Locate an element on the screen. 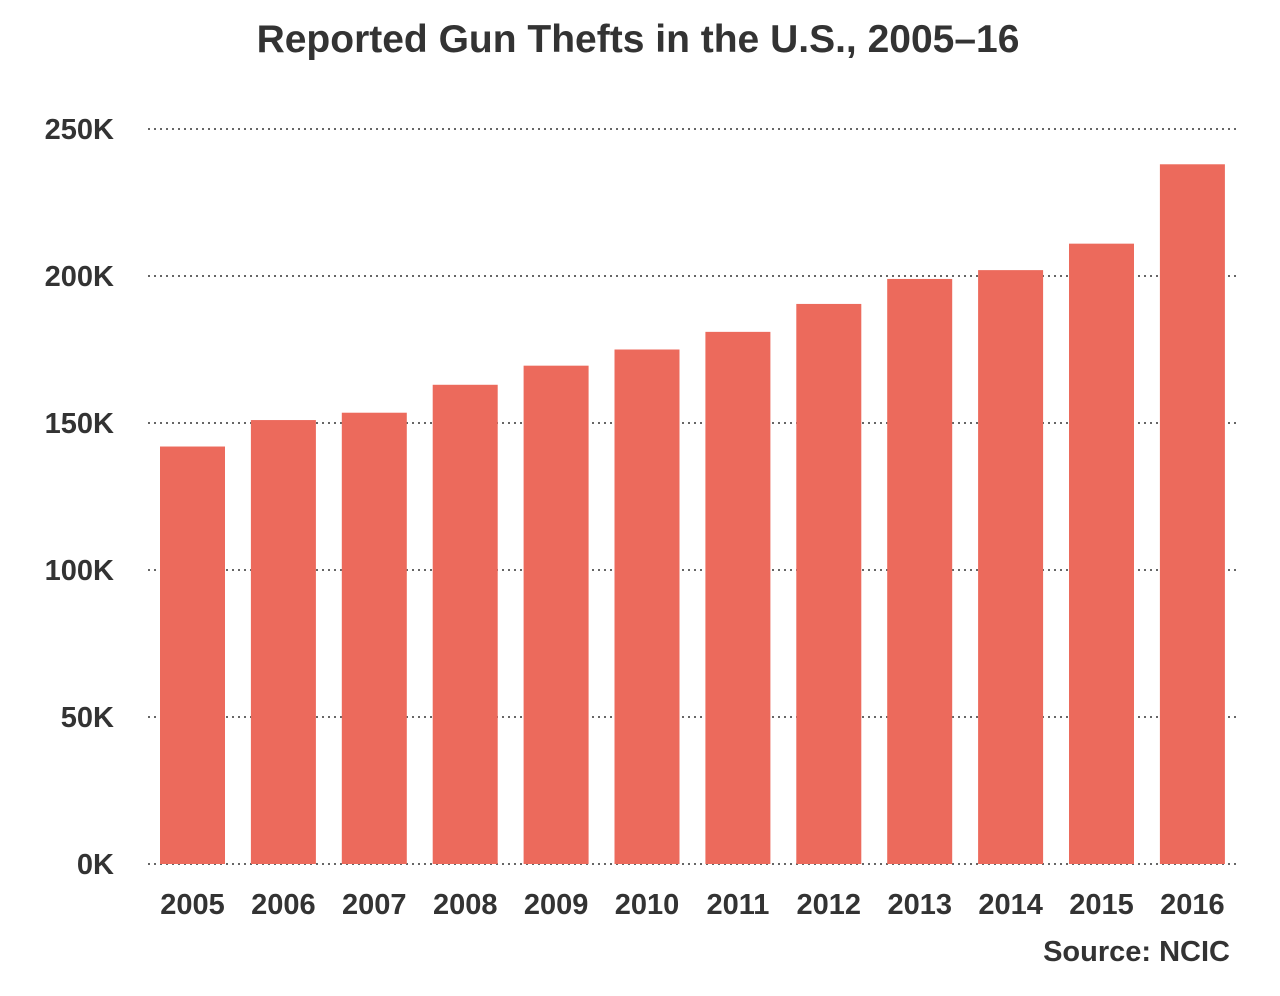  bar-2007 is located at coordinates (374, 638).